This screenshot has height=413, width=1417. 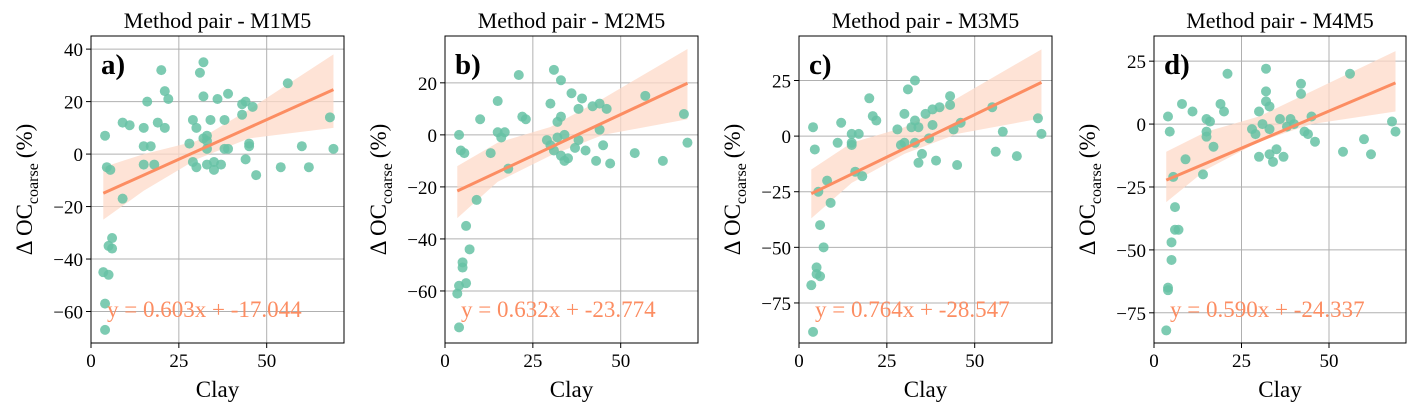 What do you see at coordinates (1280, 20) in the screenshot?
I see `chart-title: Method pair - M4M5` at bounding box center [1280, 20].